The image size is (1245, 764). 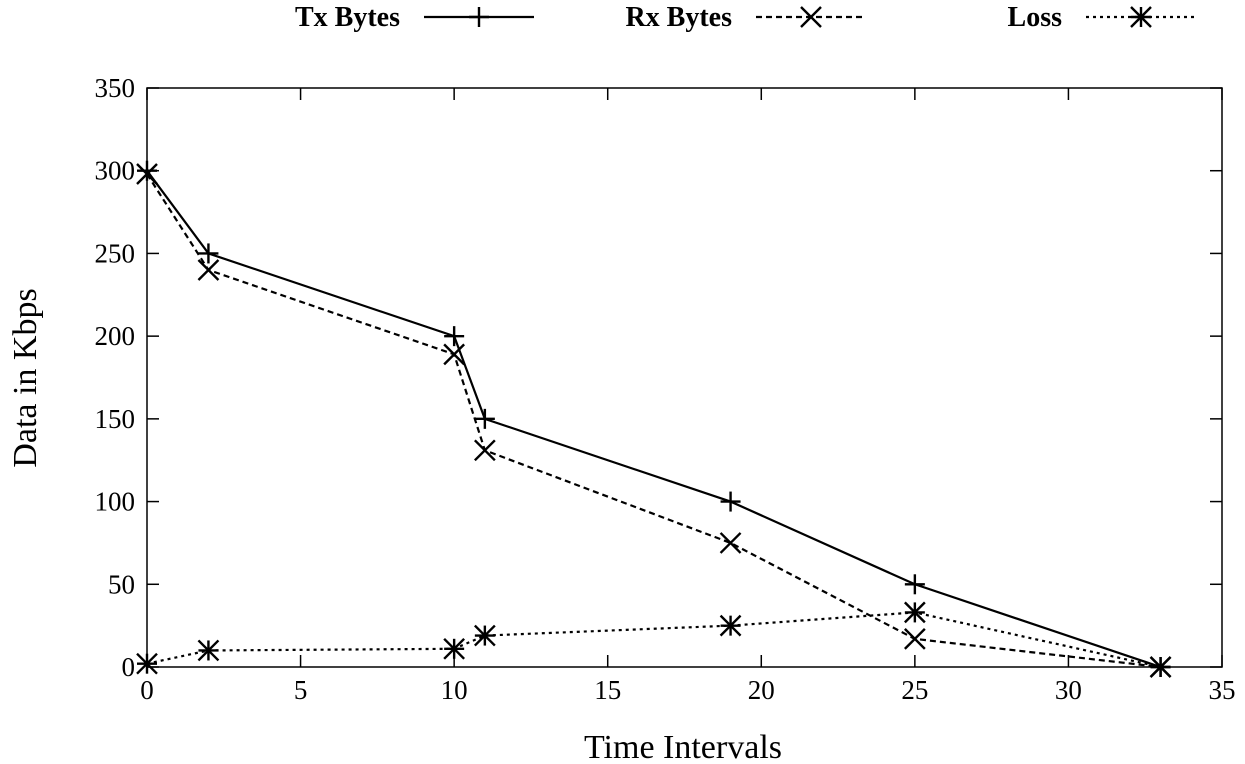 I want to click on legend-entry-loss: Loss, so click(x=1102, y=17).